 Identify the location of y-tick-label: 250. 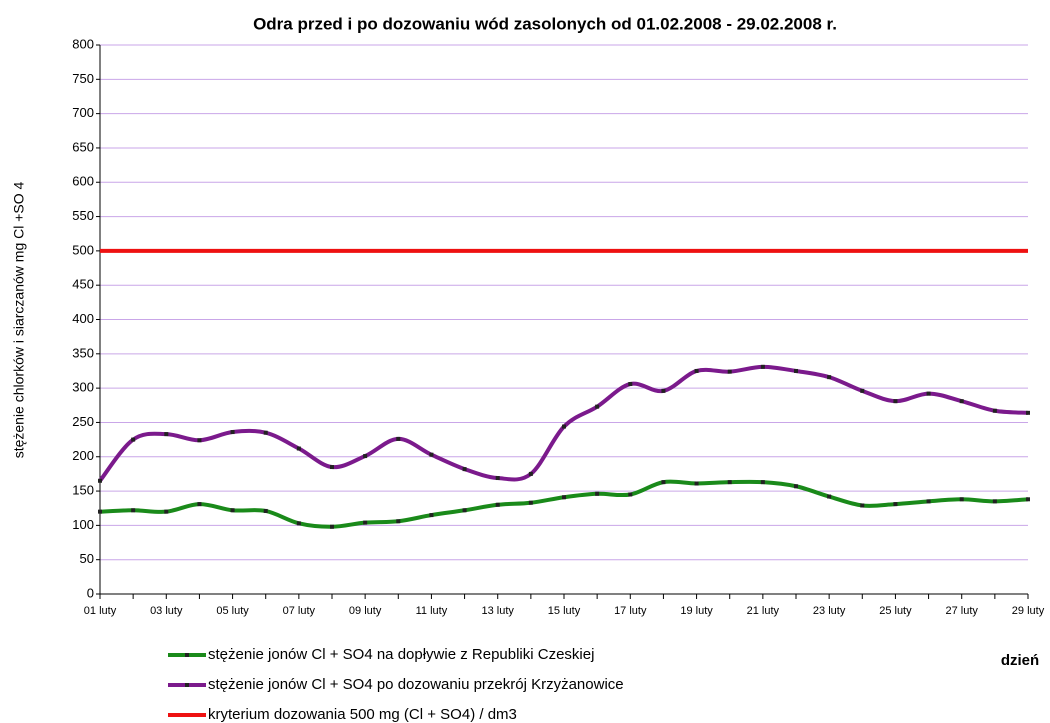
(83, 421).